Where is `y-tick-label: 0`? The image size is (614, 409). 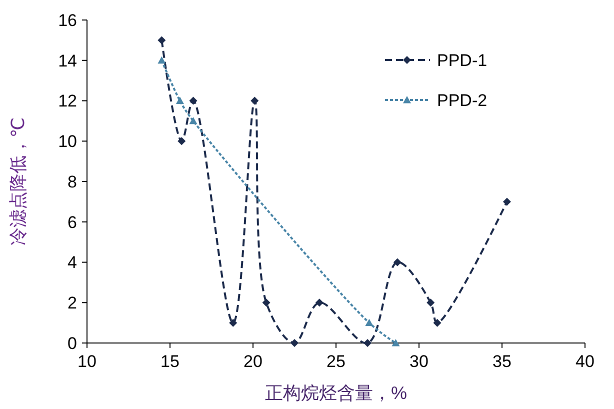 y-tick-label: 0 is located at coordinates (72, 343).